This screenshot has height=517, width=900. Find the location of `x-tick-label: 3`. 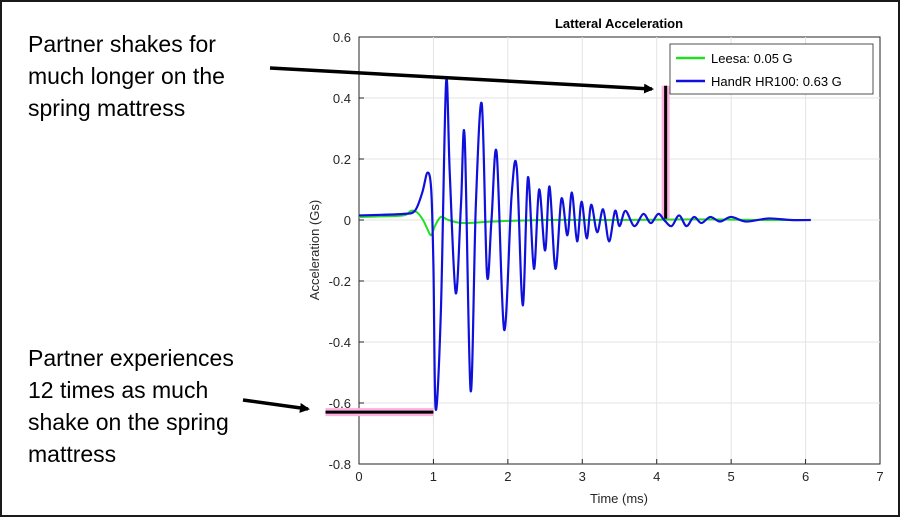

x-tick-label: 3 is located at coordinates (582, 476).